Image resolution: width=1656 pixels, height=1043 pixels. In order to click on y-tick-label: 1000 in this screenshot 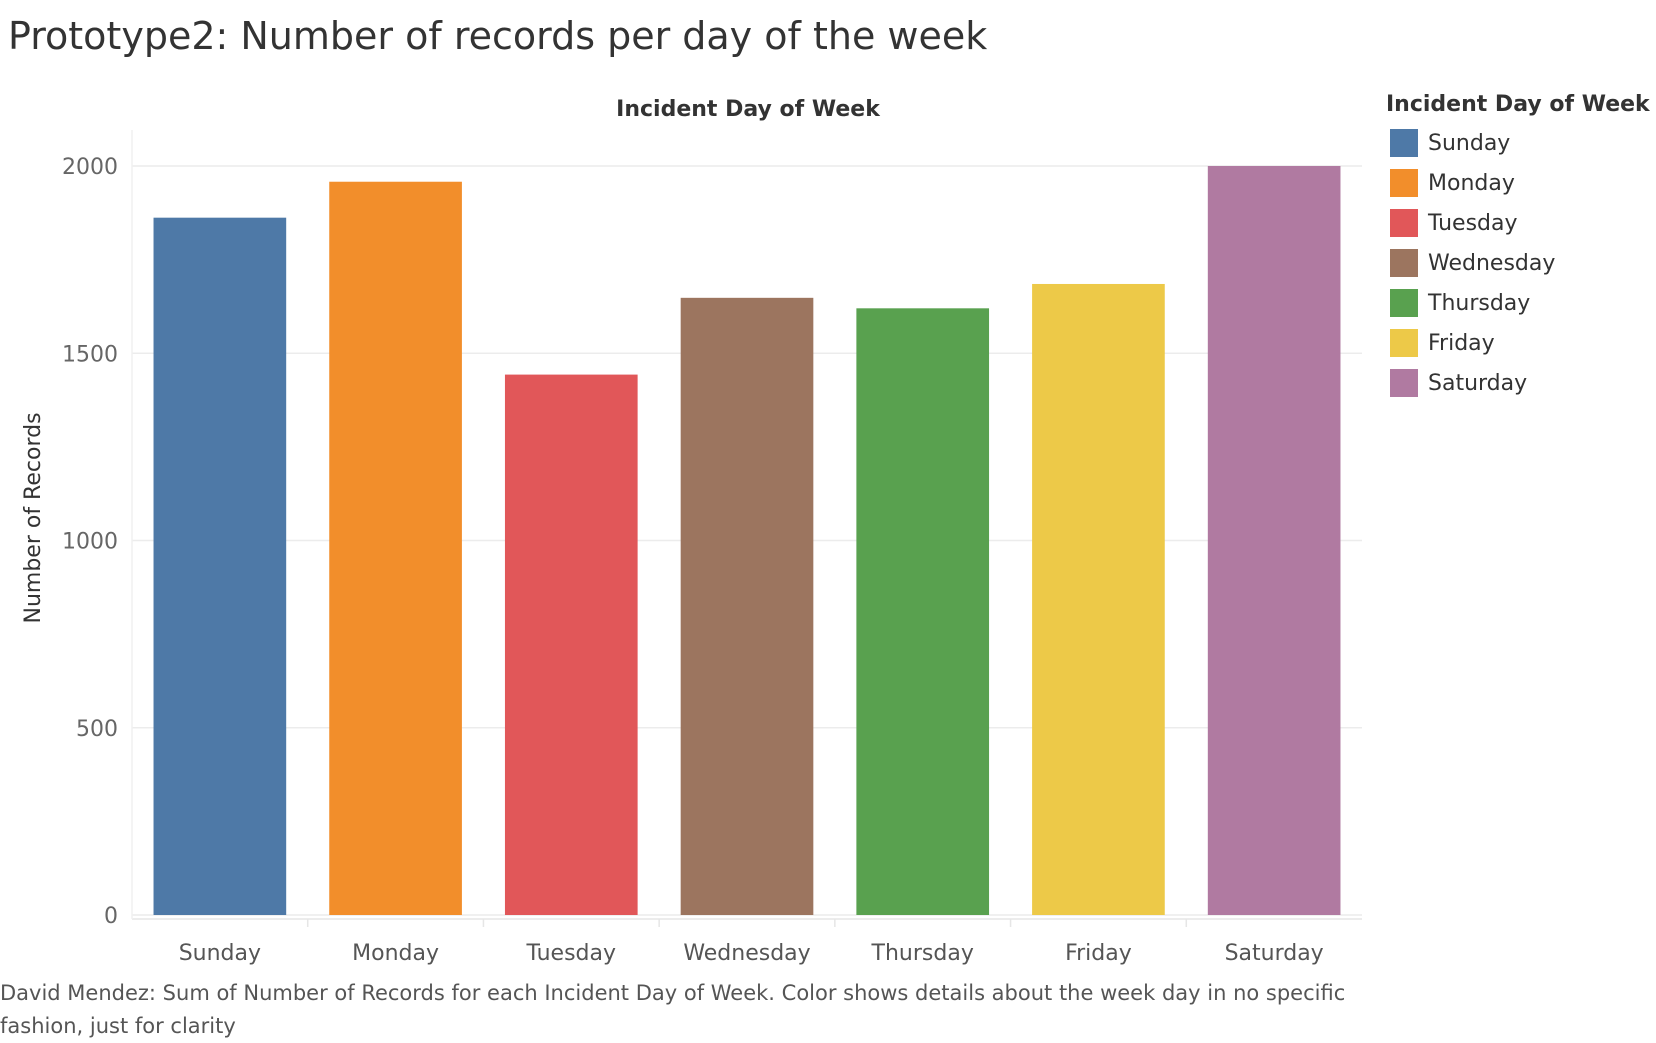, I will do `click(90, 542)`.